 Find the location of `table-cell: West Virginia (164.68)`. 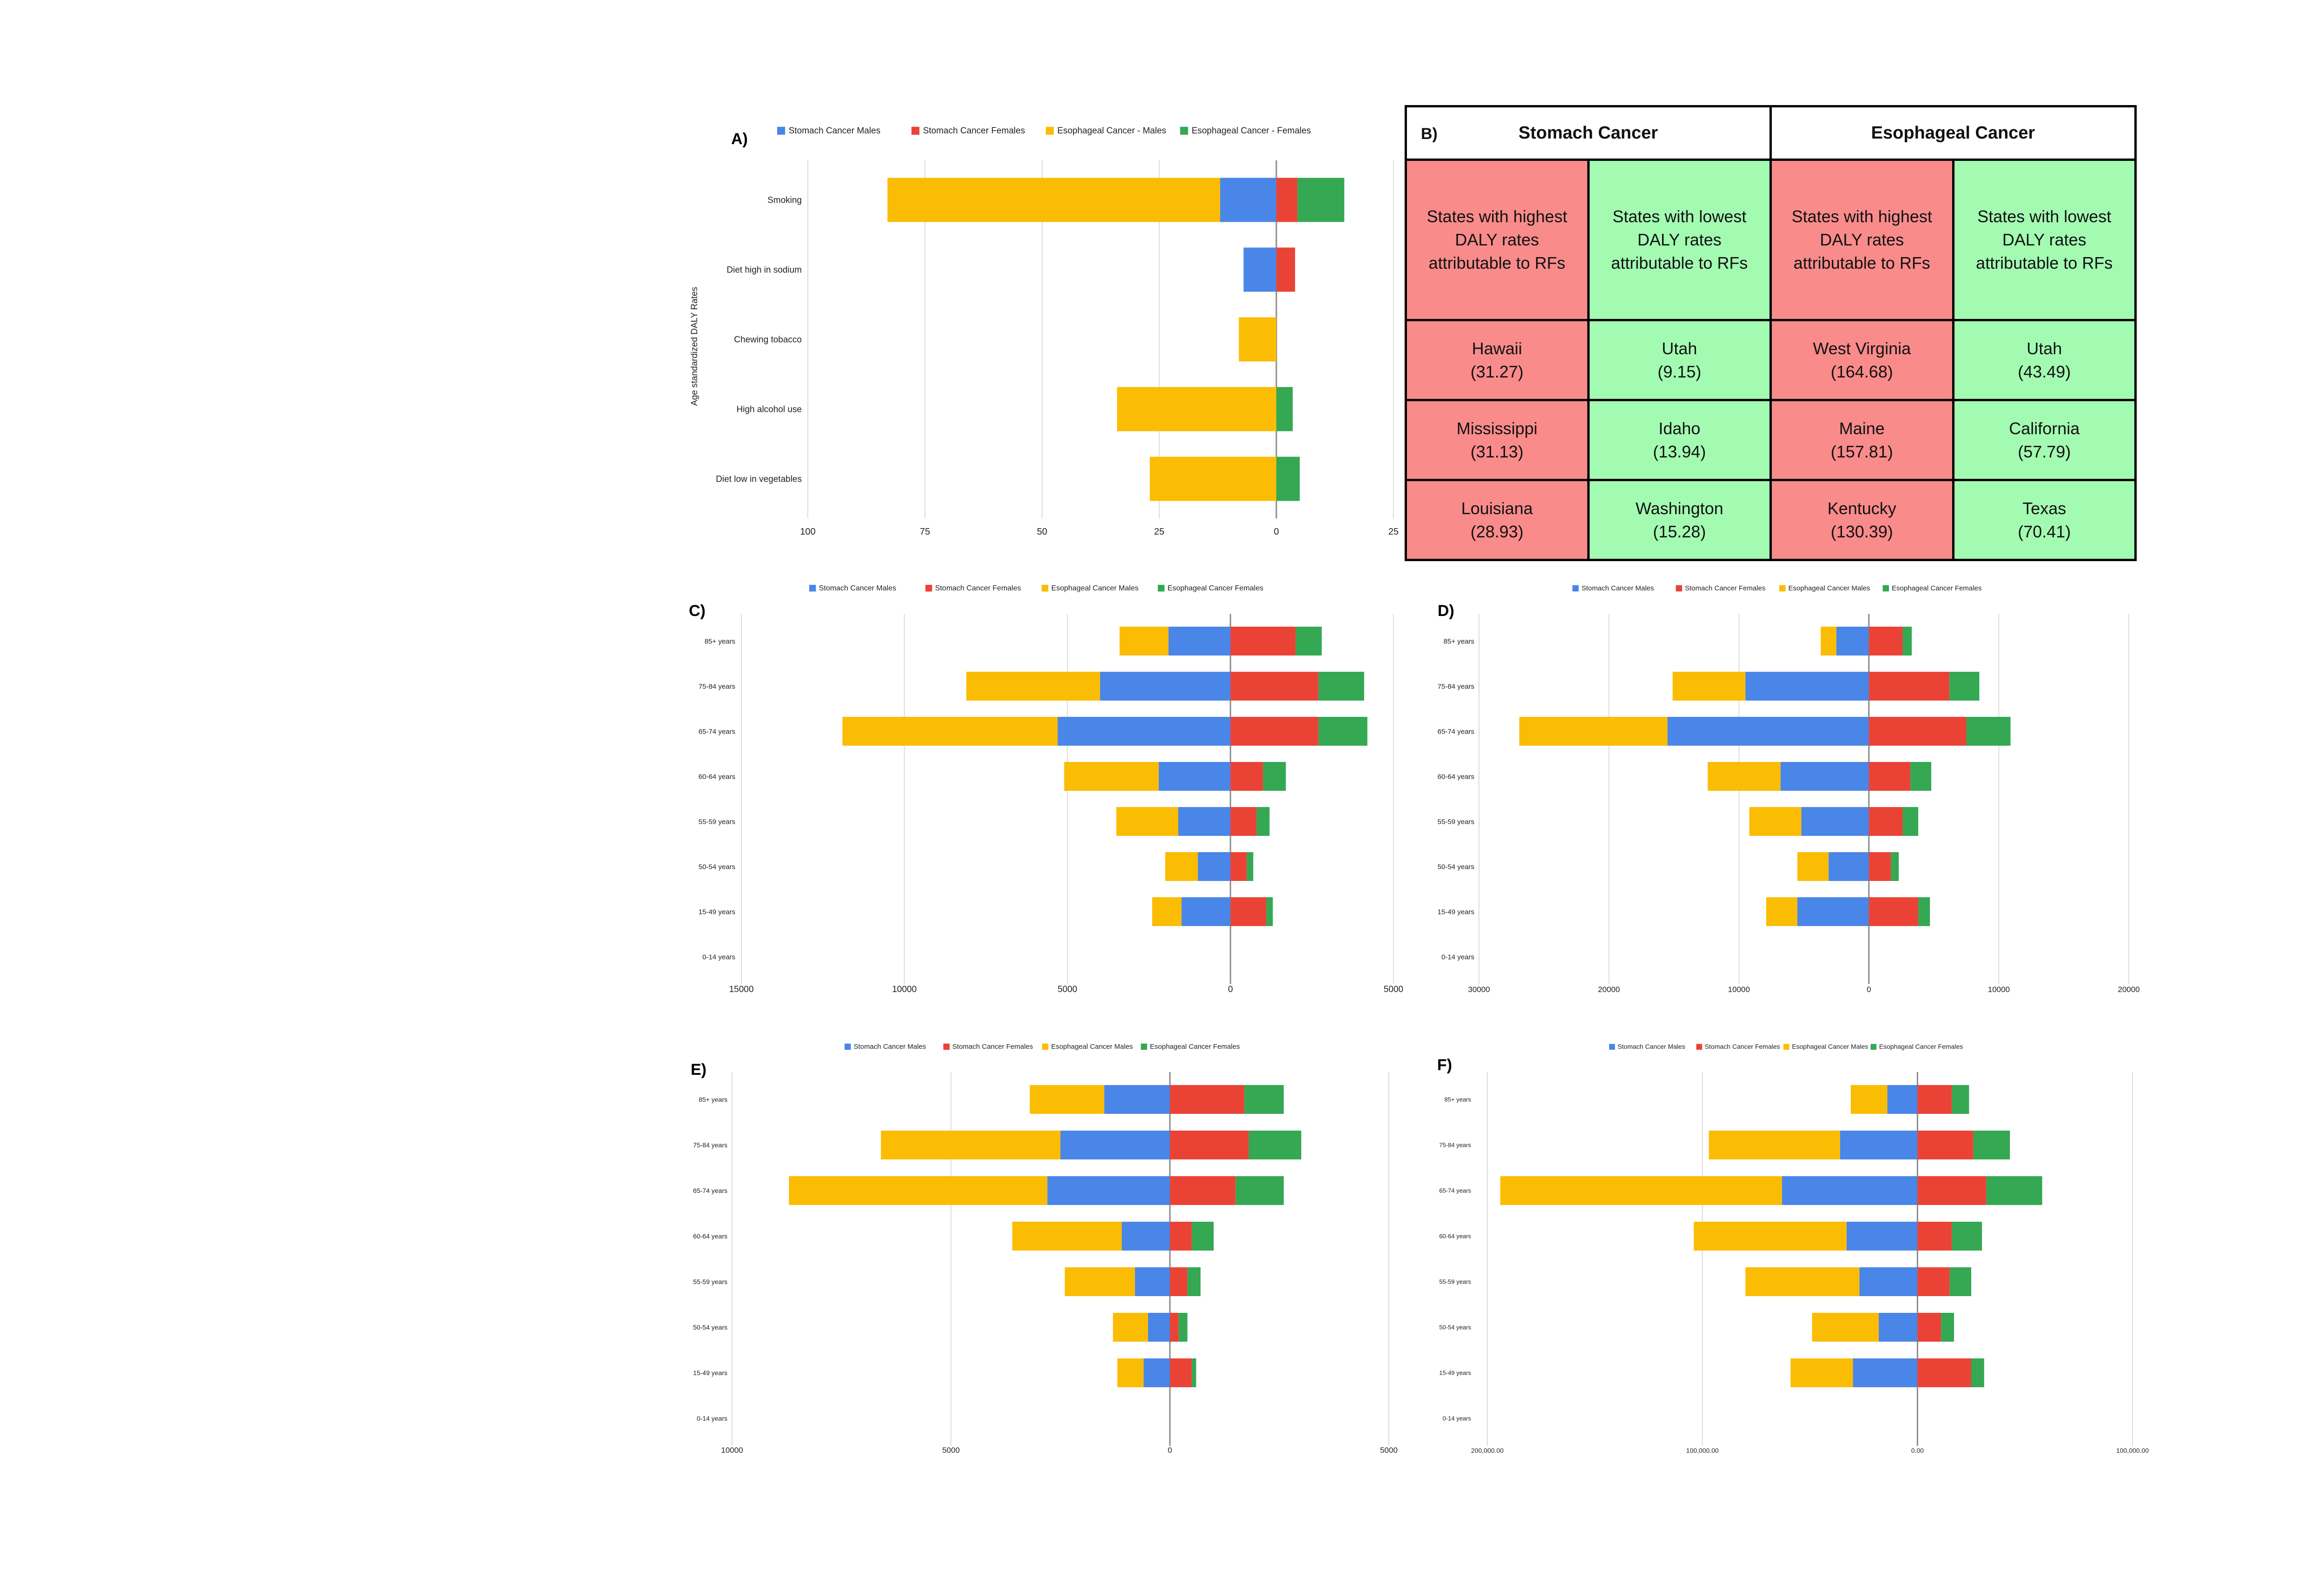

table-cell: West Virginia (164.68) is located at coordinates (1861, 360).